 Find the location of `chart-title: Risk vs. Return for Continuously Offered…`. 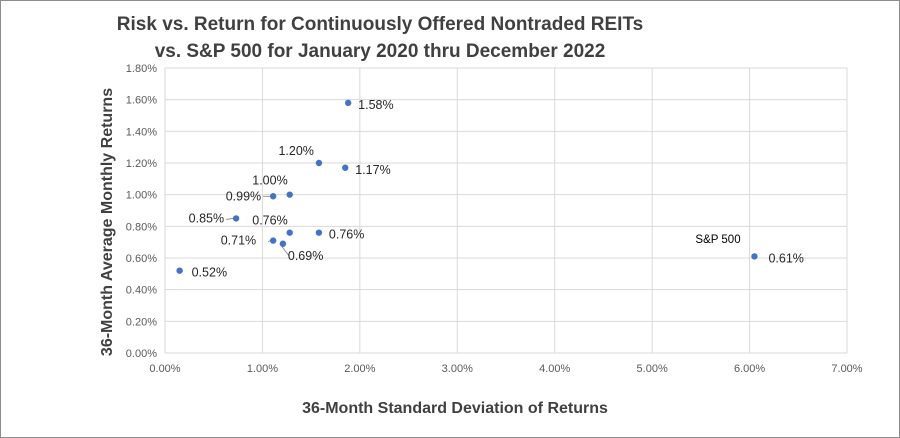

chart-title: Risk vs. Return for Continuously Offered… is located at coordinates (380, 24).